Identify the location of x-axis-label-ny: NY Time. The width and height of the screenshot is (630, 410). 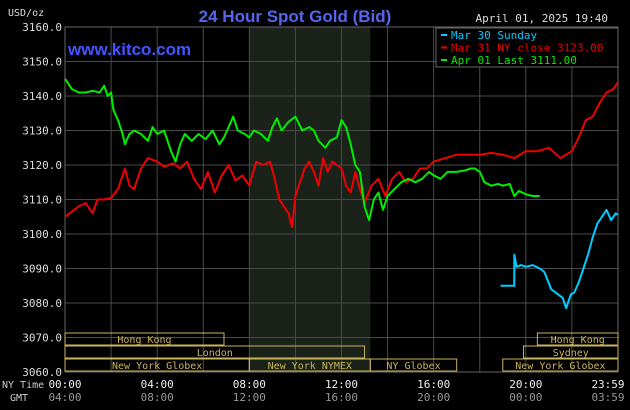
(23, 385).